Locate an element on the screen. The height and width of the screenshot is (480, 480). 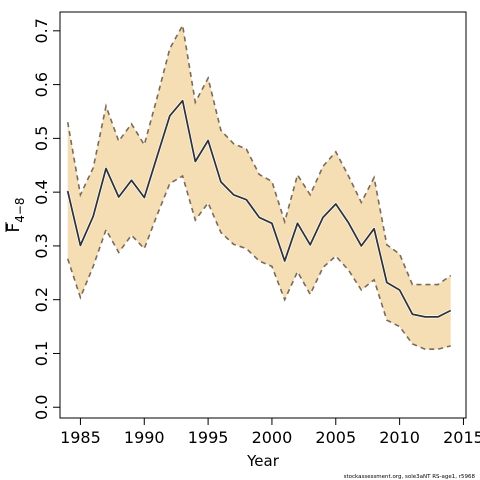
y-tick-label: 0.3 is located at coordinates (41, 245).